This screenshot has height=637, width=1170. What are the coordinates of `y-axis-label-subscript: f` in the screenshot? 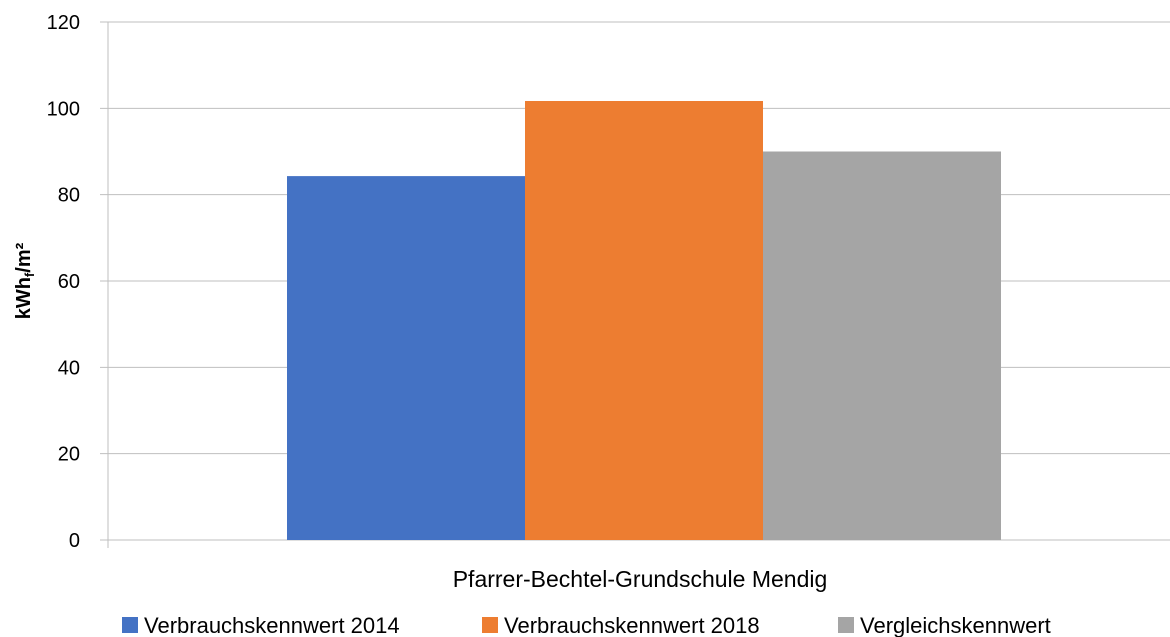 It's located at (29, 274).